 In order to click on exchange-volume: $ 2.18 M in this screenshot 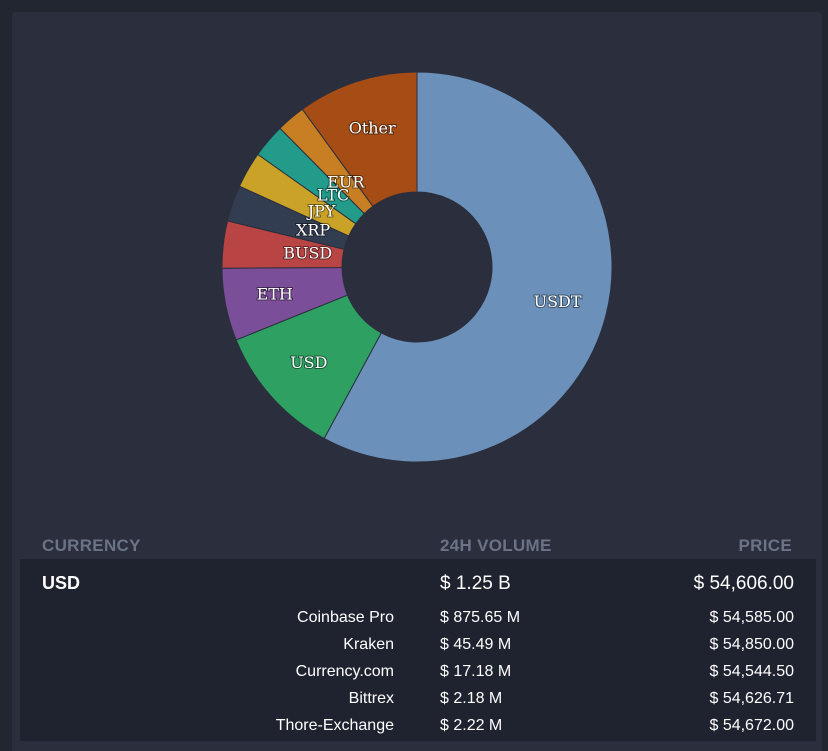, I will do `click(471, 698)`.